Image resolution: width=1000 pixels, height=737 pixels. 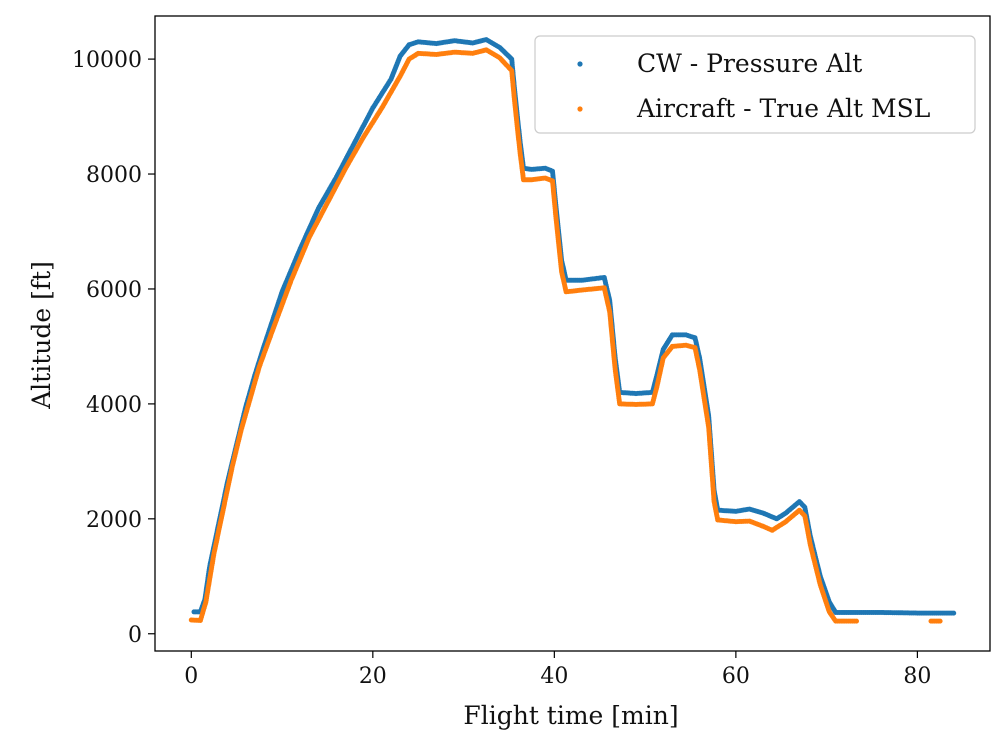 I want to click on y-tick-label: 0, so click(x=135, y=635).